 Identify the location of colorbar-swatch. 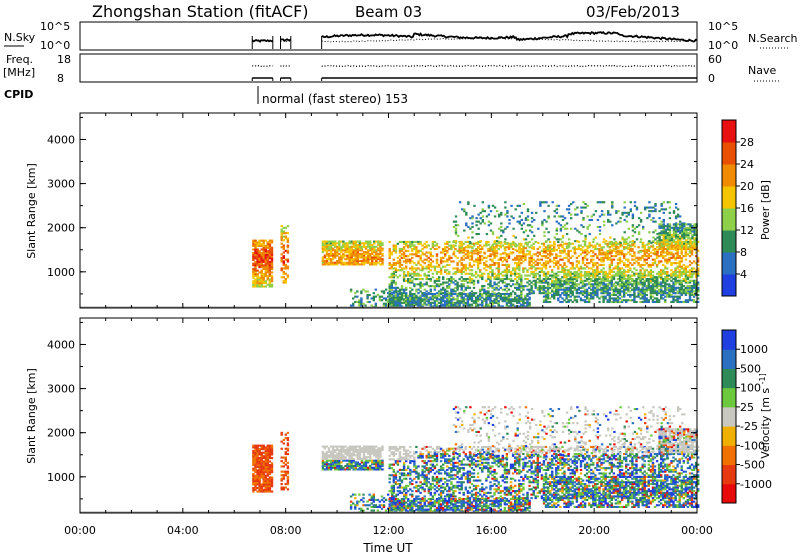
(729, 175).